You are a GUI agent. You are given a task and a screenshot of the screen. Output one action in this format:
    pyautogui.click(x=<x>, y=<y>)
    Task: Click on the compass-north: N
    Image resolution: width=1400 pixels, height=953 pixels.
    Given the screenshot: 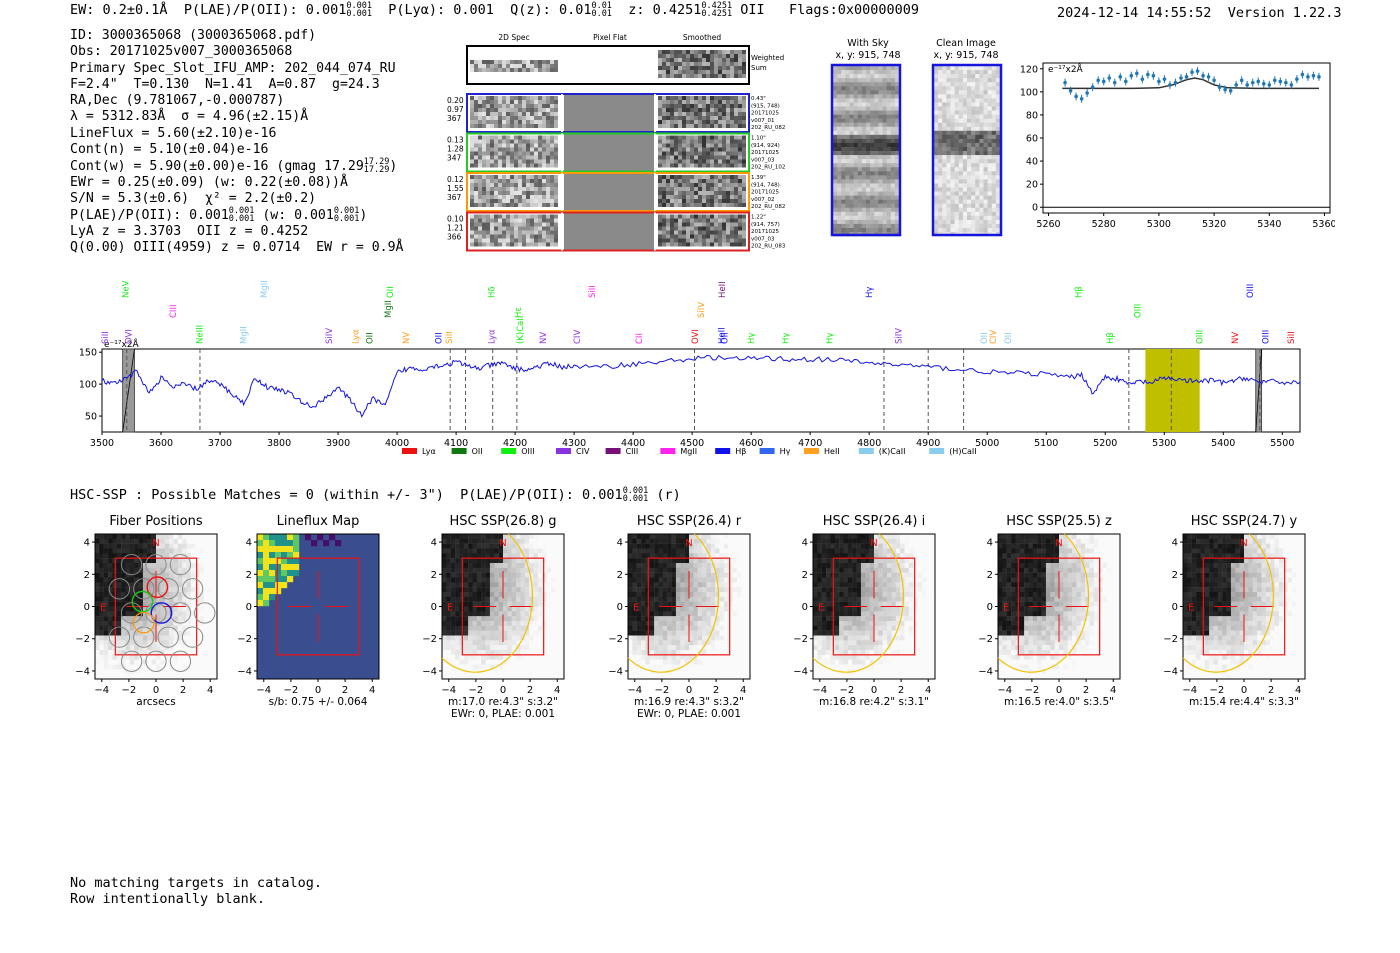 What is the action you would take?
    pyautogui.click(x=155, y=543)
    